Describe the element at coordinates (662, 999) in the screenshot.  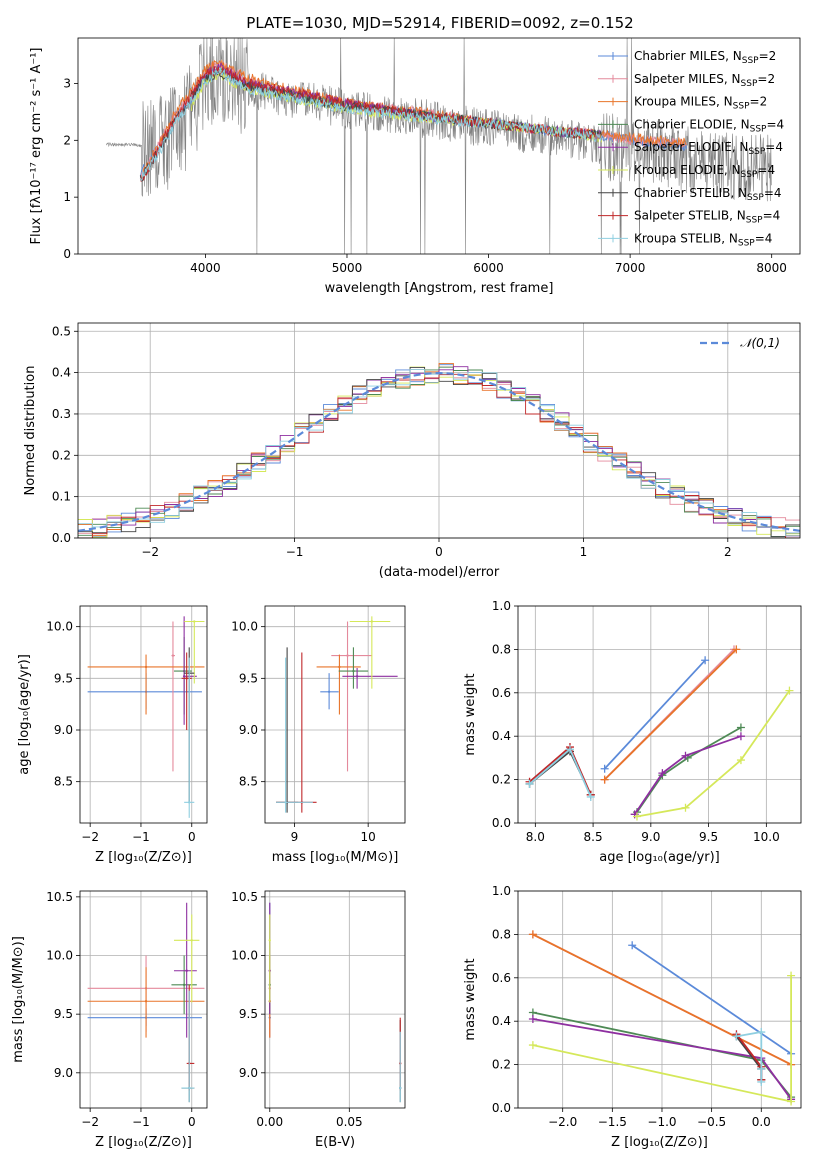
I see `series-line-kroupa-miles` at that location.